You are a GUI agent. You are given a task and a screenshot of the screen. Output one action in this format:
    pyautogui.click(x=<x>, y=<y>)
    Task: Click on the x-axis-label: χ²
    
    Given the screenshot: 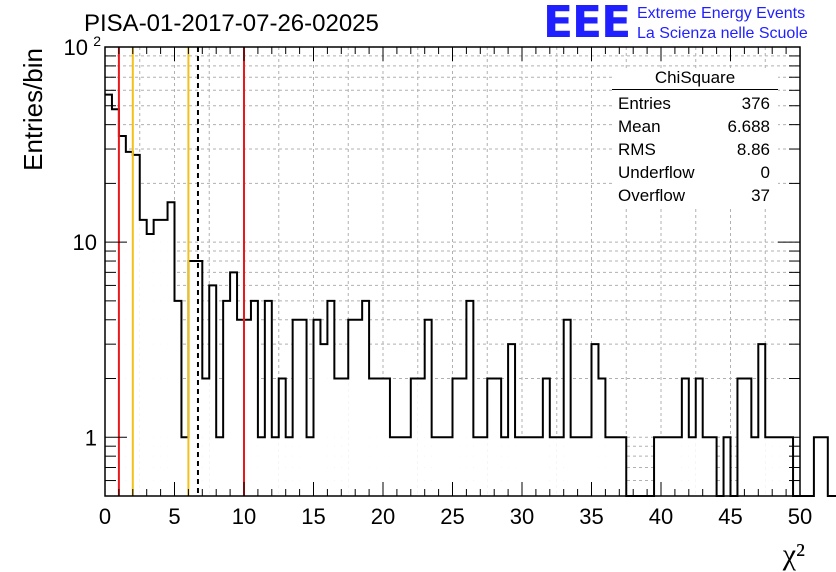 What is the action you would take?
    pyautogui.click(x=793, y=554)
    